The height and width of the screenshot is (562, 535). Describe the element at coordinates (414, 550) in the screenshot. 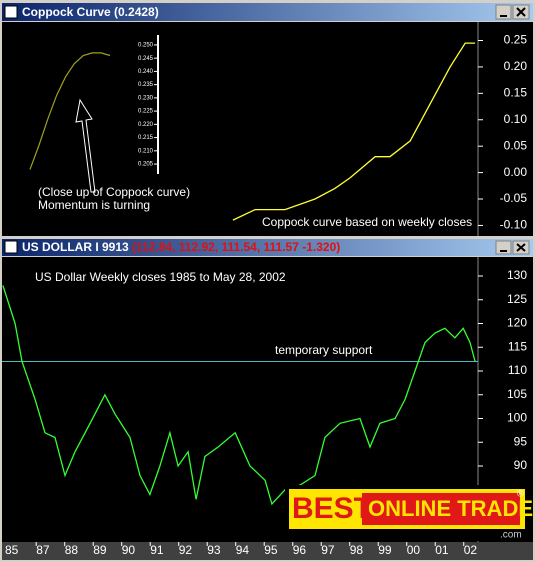

I see `x-tick-label: 00` at that location.